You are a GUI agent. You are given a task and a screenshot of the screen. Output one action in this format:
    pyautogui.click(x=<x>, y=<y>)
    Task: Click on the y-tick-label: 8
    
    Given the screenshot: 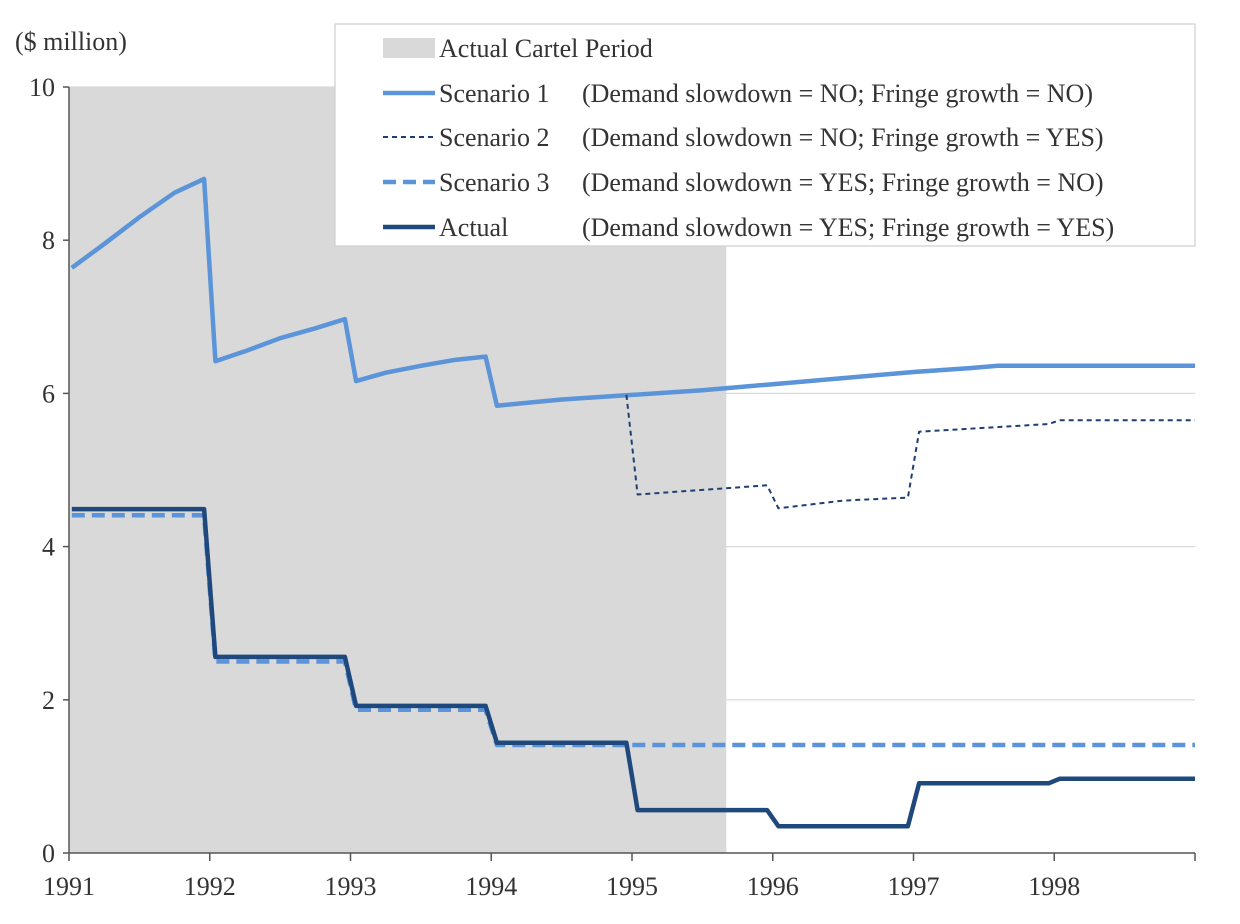 What is the action you would take?
    pyautogui.click(x=48, y=240)
    